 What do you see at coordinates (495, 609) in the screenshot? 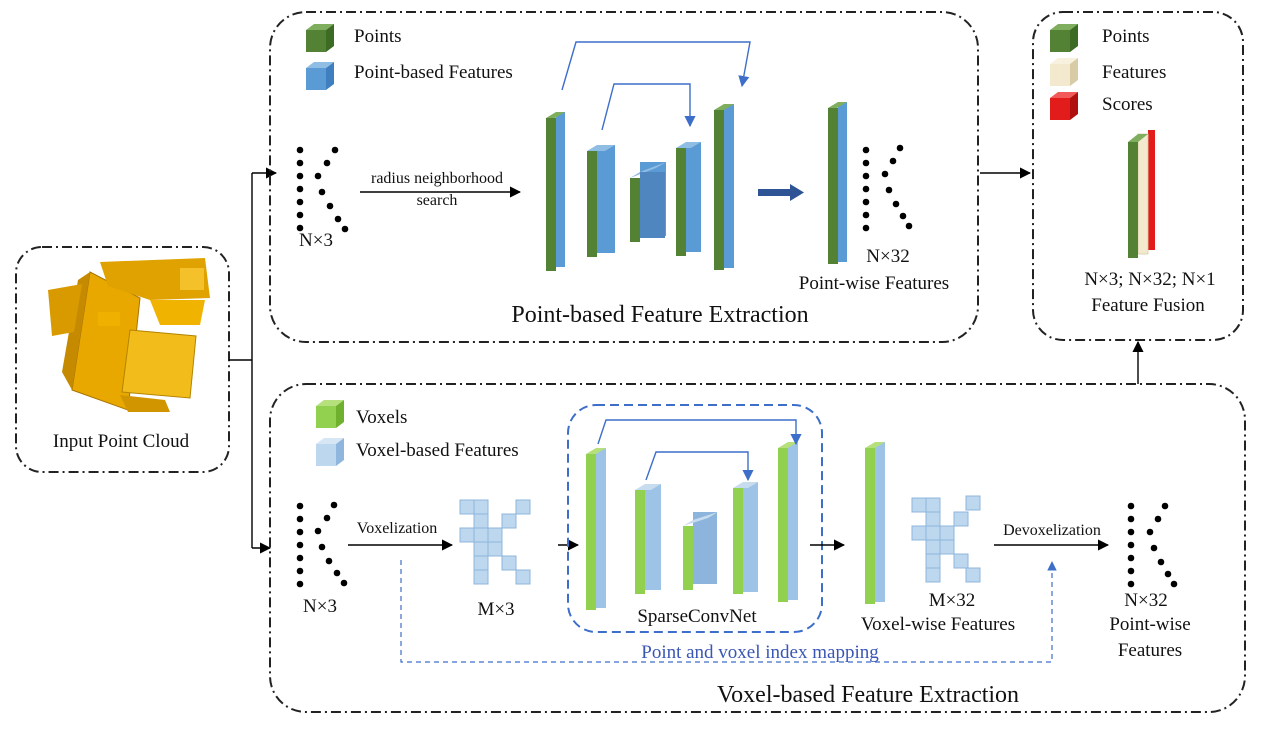
I see `voxel-grid-size: M×3` at bounding box center [495, 609].